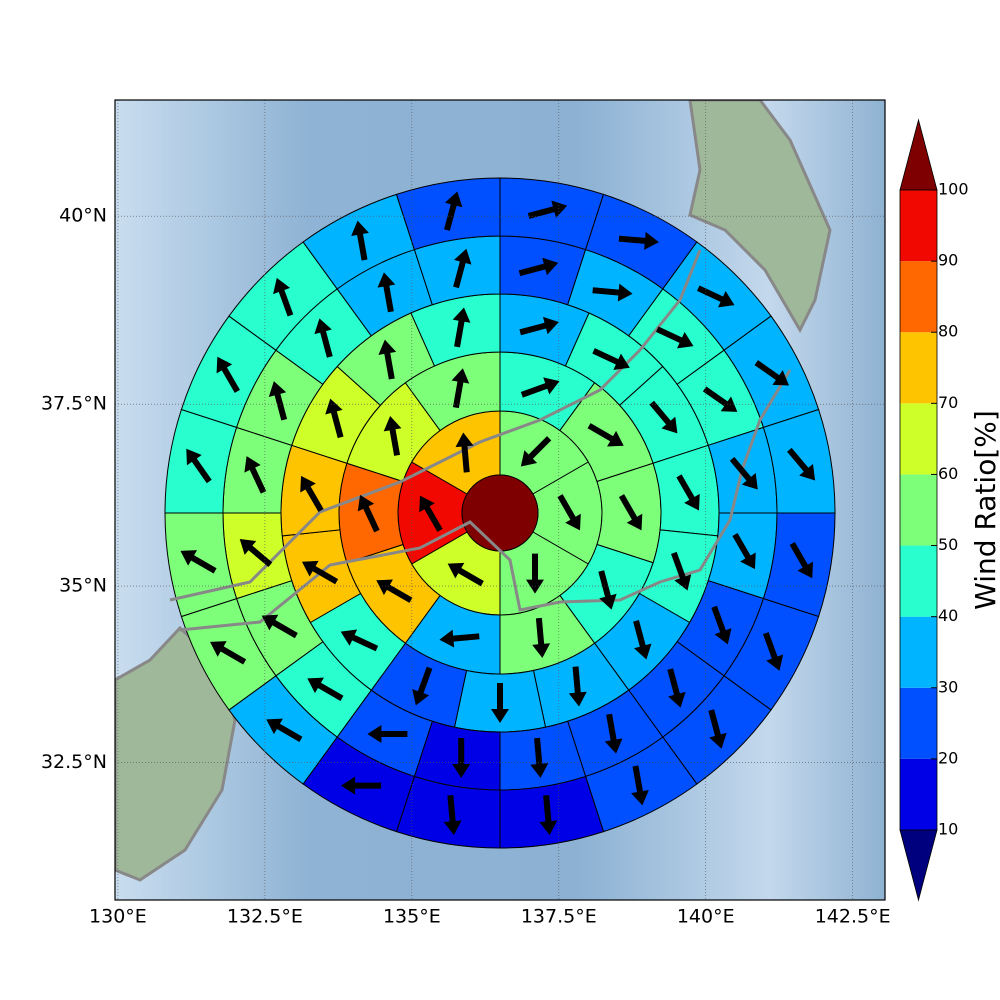  What do you see at coordinates (176, 753) in the screenshot?
I see `land-kyushu` at bounding box center [176, 753].